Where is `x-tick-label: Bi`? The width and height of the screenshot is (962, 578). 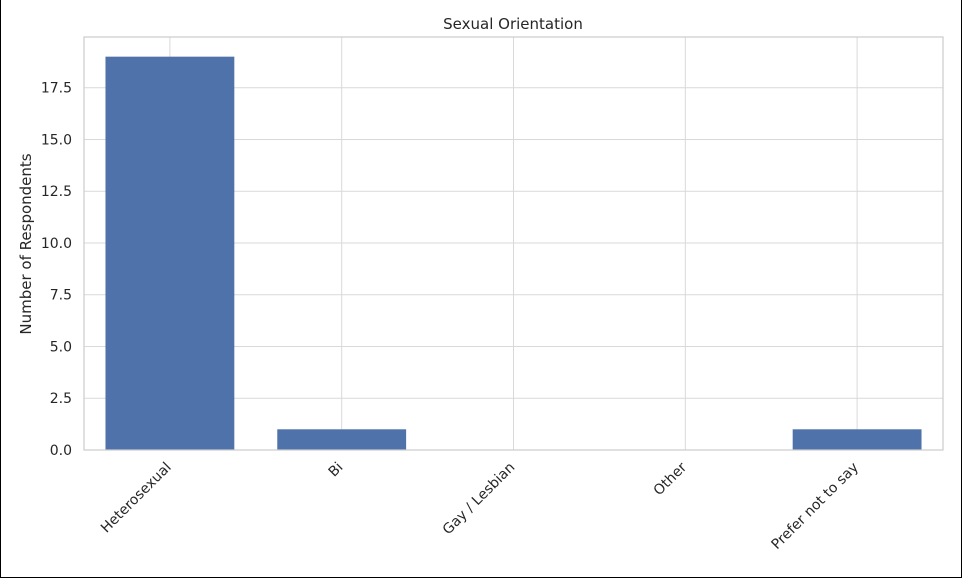 x-tick-label: Bi is located at coordinates (336, 470).